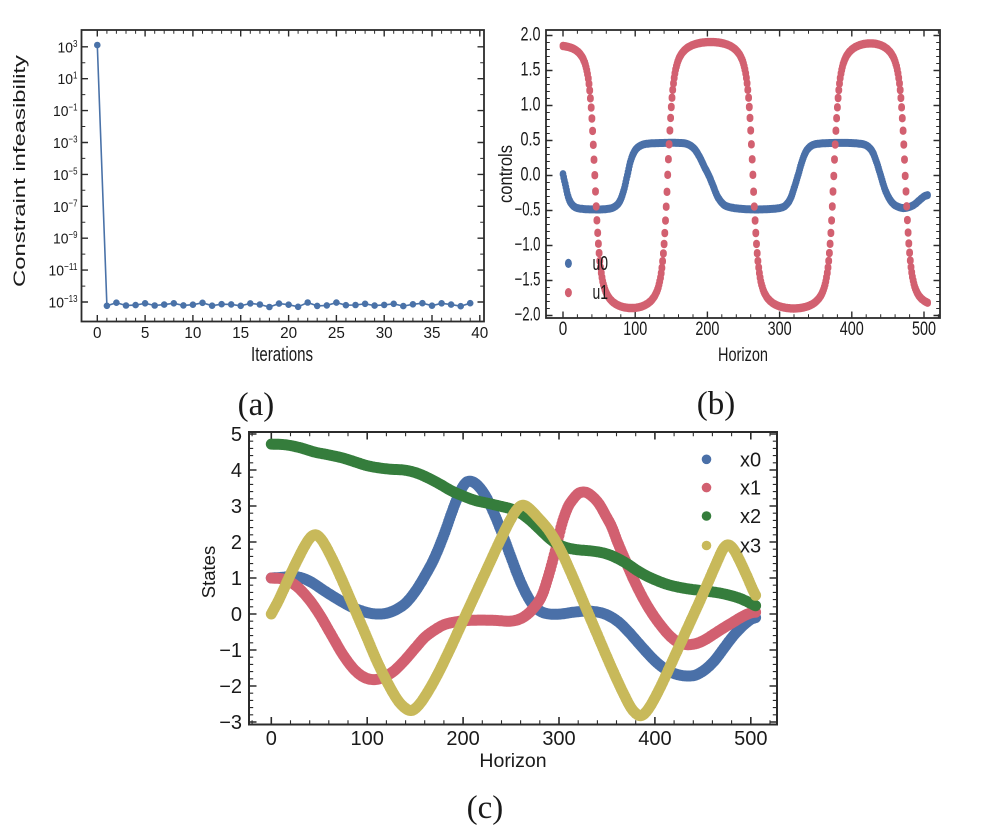  What do you see at coordinates (506, 174) in the screenshot?
I see `svg-text: controls` at bounding box center [506, 174].